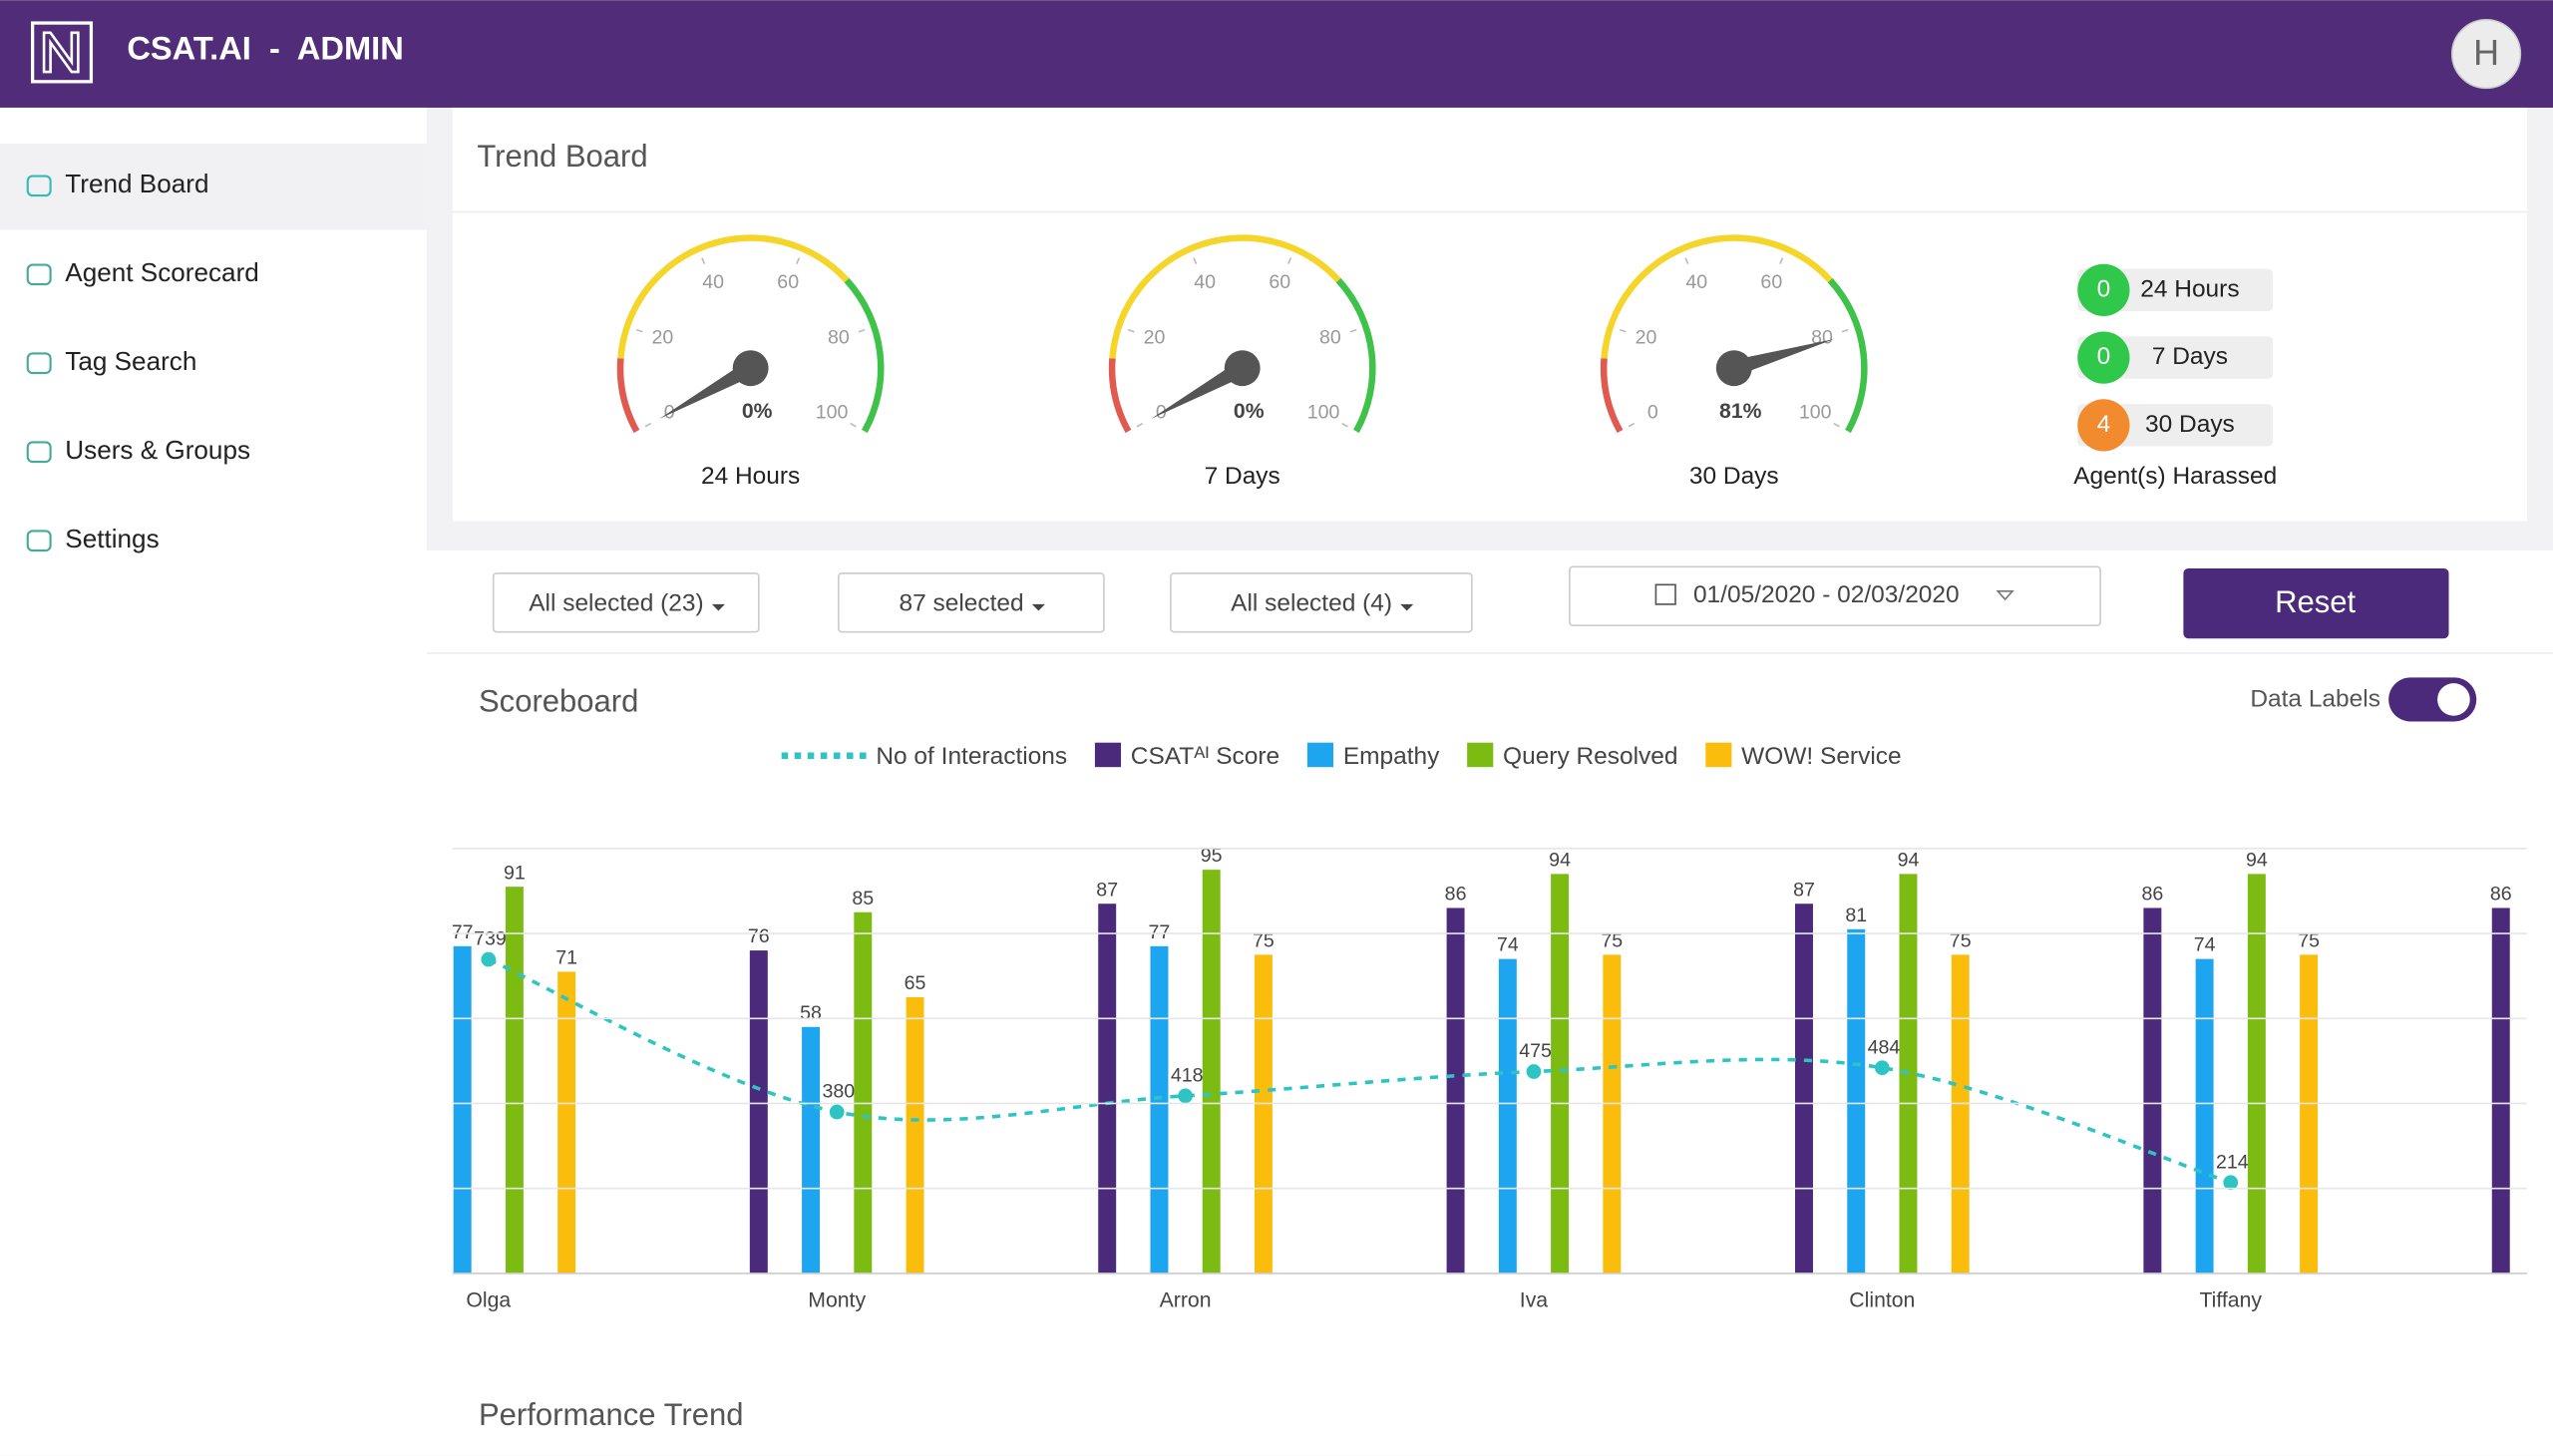  I want to click on toggle-knob, so click(2454, 699).